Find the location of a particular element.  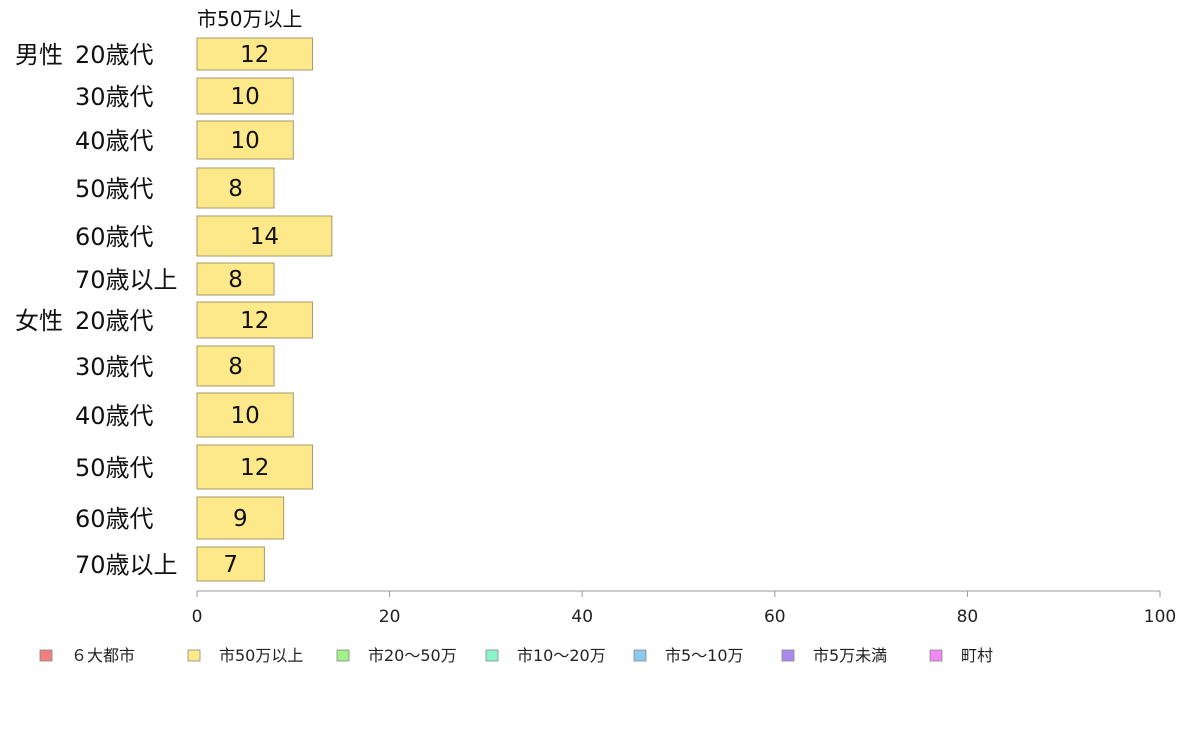

x-tick-label: 60 is located at coordinates (775, 617).